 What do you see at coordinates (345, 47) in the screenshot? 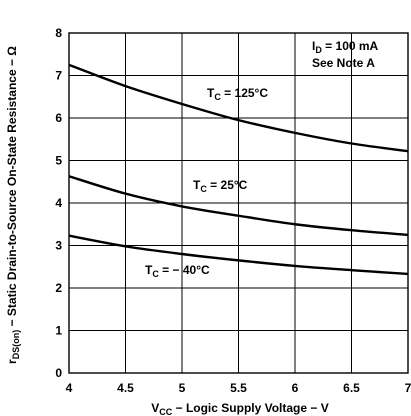
I see `condition-line1: ID = 100 mA` at bounding box center [345, 47].